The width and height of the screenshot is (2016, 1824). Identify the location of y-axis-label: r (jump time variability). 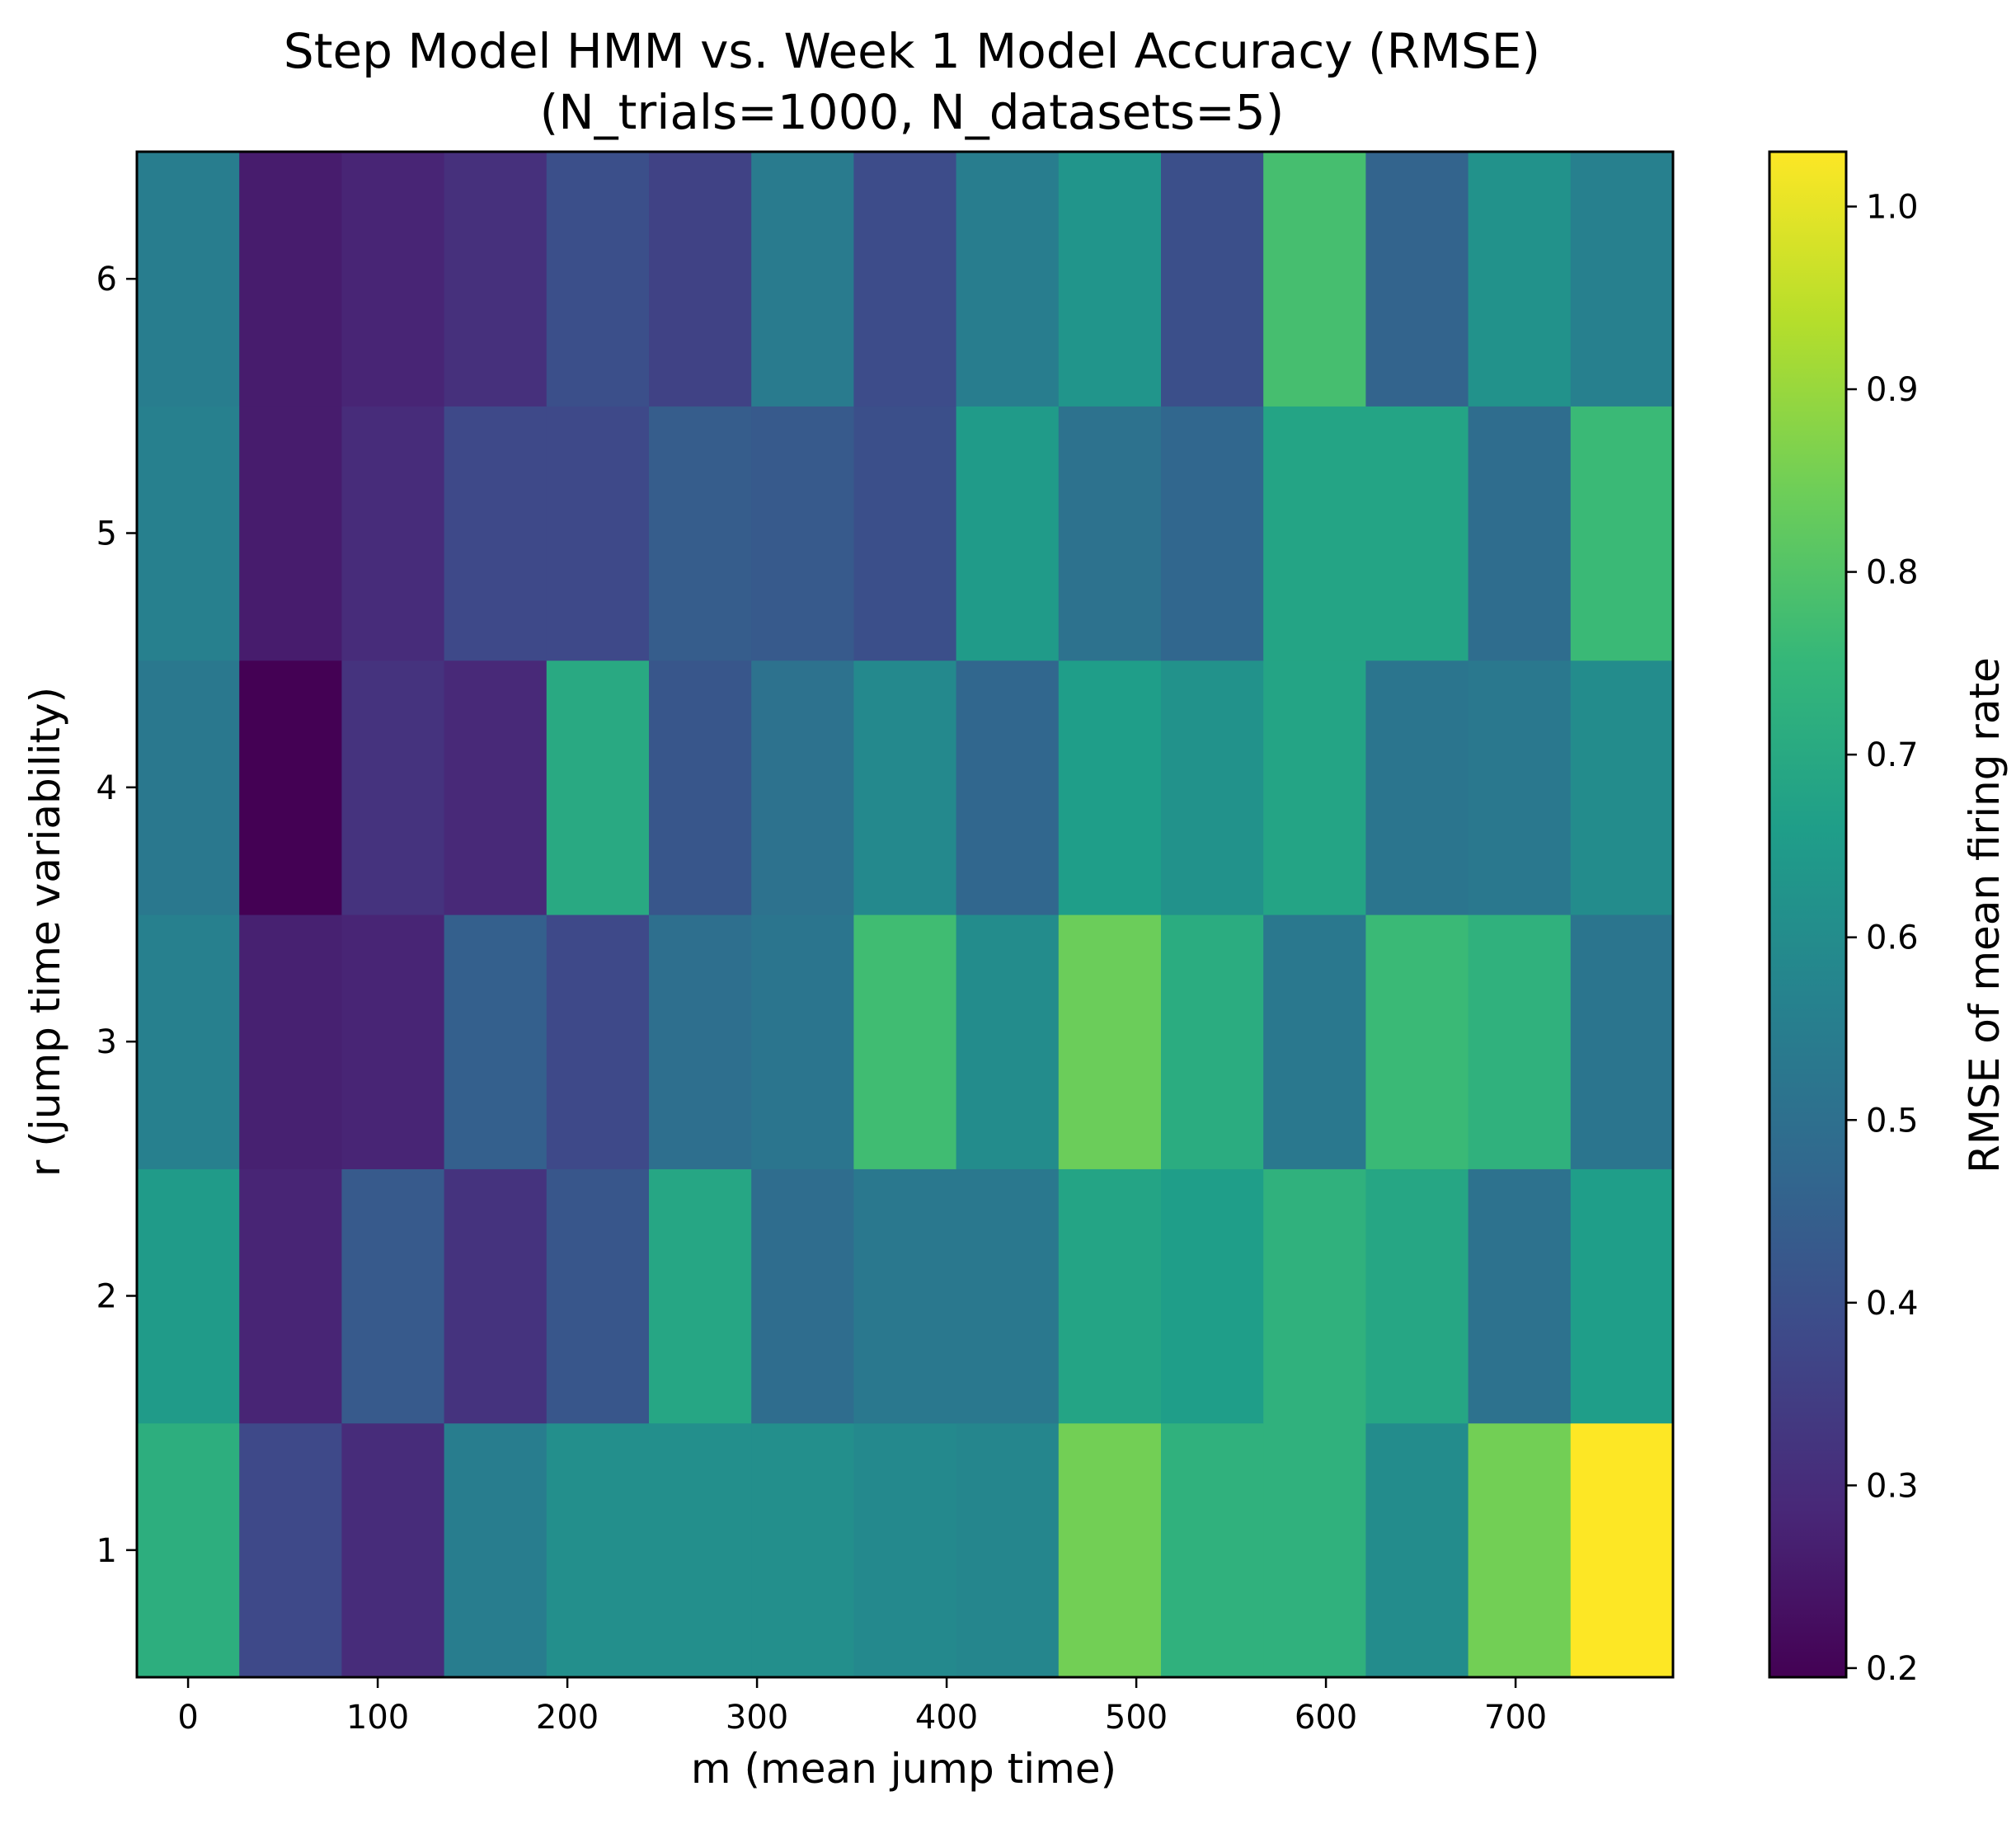
(45, 932).